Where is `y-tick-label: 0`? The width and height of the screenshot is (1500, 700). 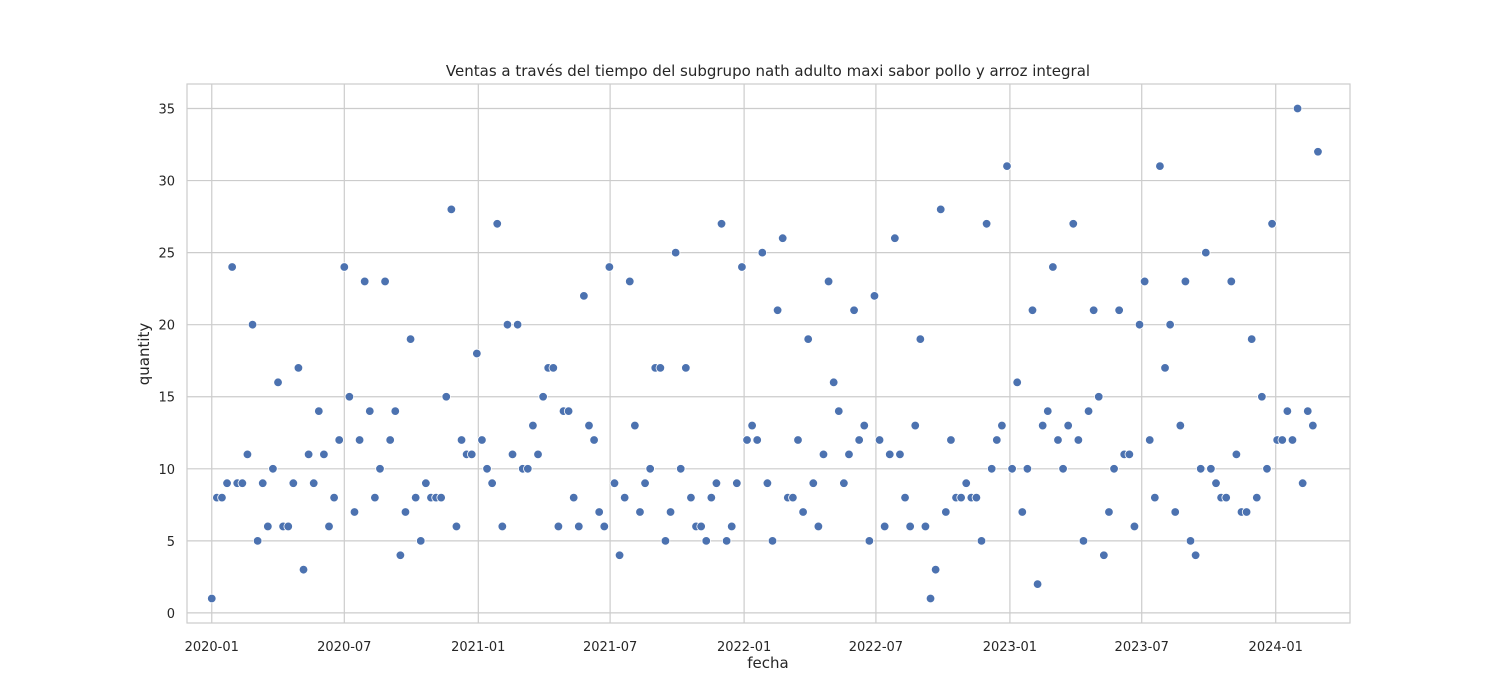
y-tick-label: 0 is located at coordinates (171, 614).